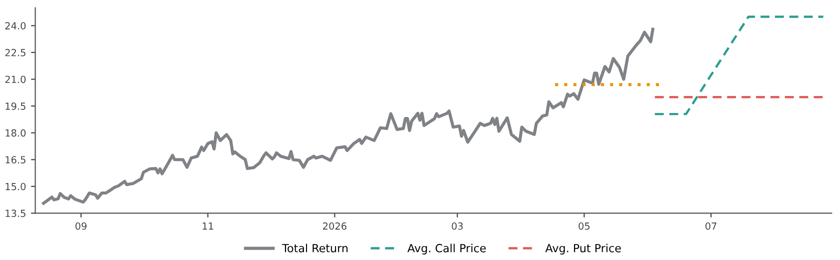  Describe the element at coordinates (16, 133) in the screenshot. I see `y-tick-label: 18.0` at that location.